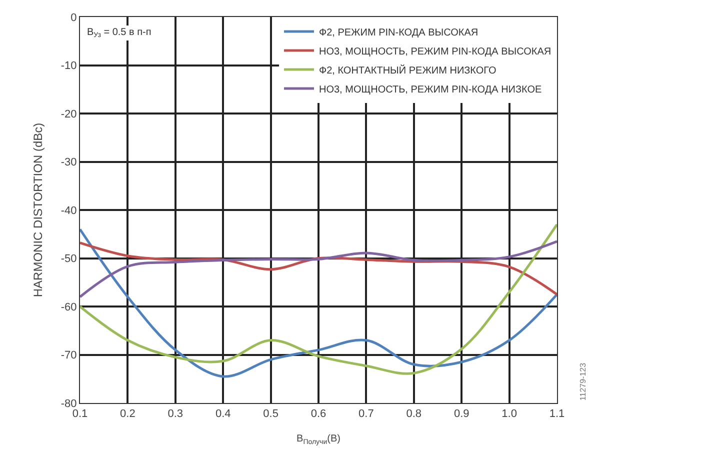 This screenshot has width=717, height=454. I want to click on x-tick-label: 1.0, so click(509, 414).